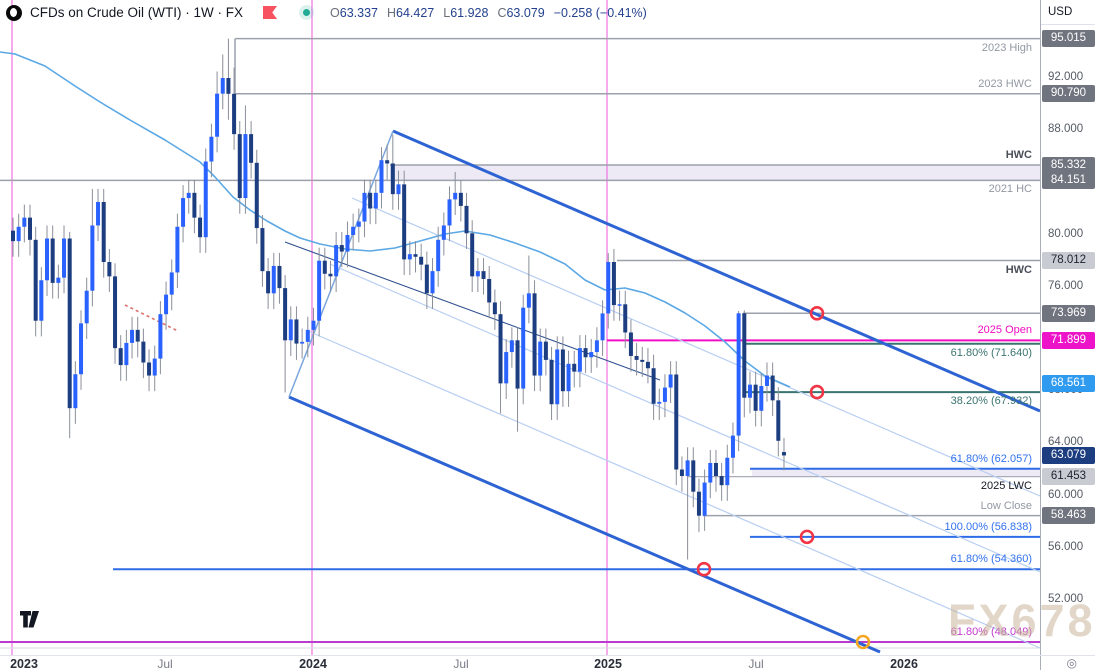 The width and height of the screenshot is (1095, 670). Describe the element at coordinates (1066, 599) in the screenshot. I see `price-tick: 52.000` at that location.